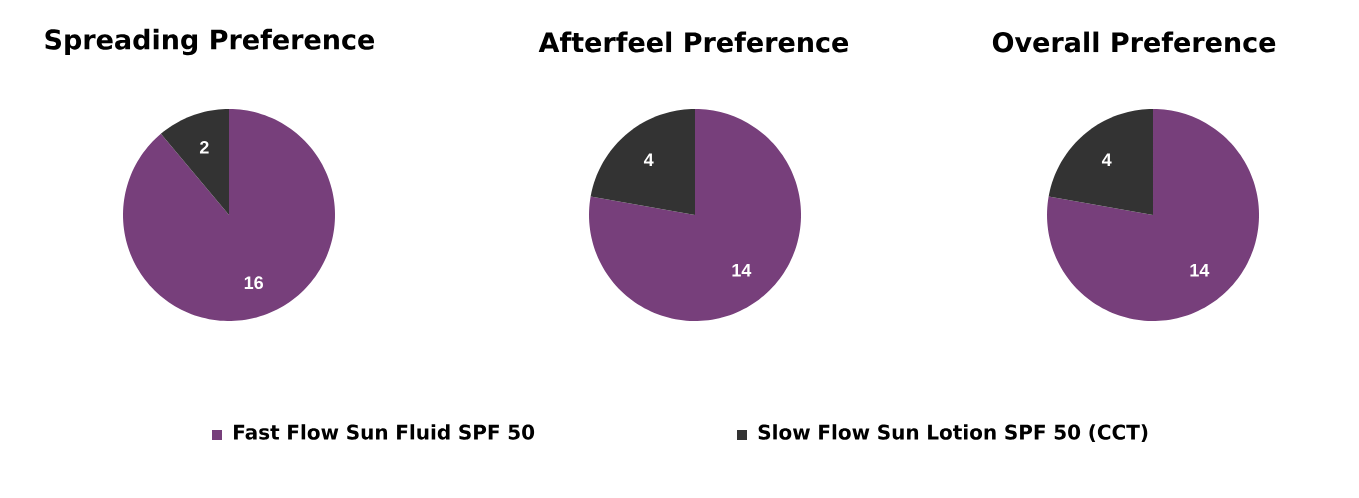  Describe the element at coordinates (204, 147) in the screenshot. I see `data-label: 2` at that location.